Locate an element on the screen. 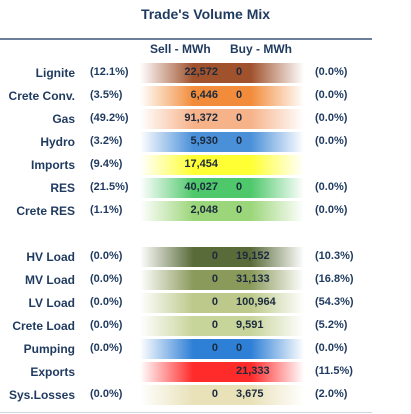 This screenshot has height=414, width=411. buy-cell: 3,675 is located at coordinates (263, 395).